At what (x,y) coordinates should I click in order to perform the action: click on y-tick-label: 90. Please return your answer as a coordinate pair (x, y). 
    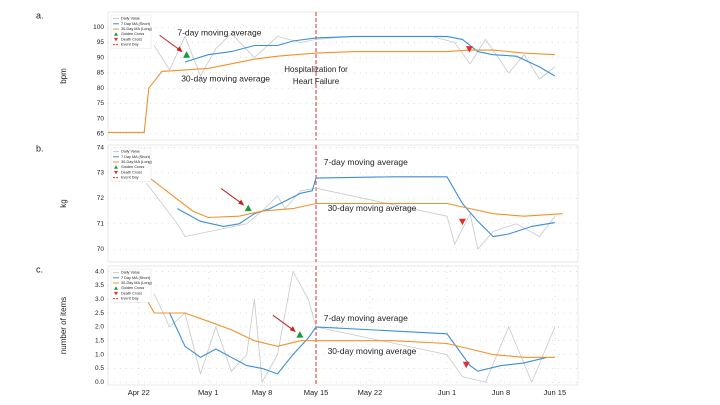
    Looking at the image, I should click on (101, 57).